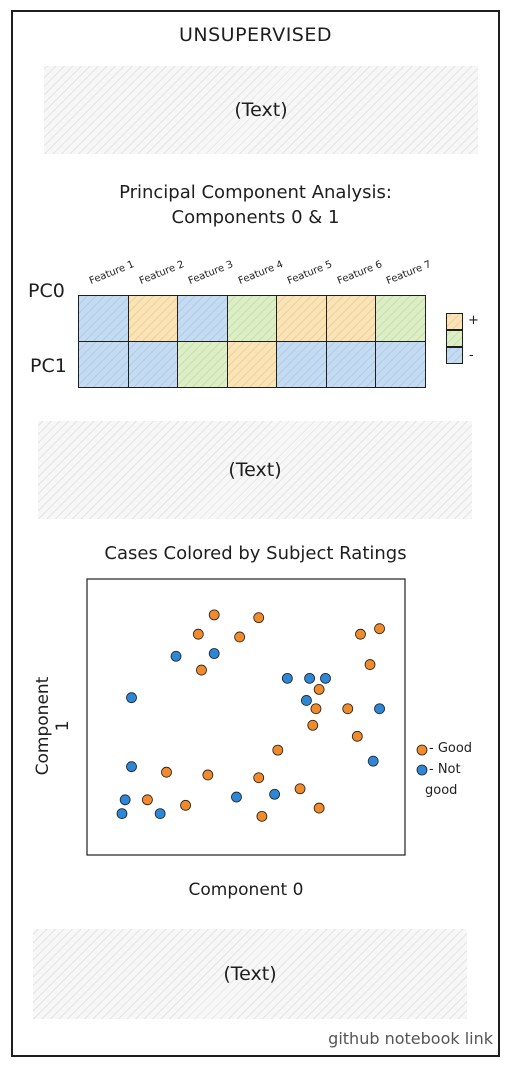 The image size is (511, 1068). I want to click on legend-swatch-plus, so click(454, 321).